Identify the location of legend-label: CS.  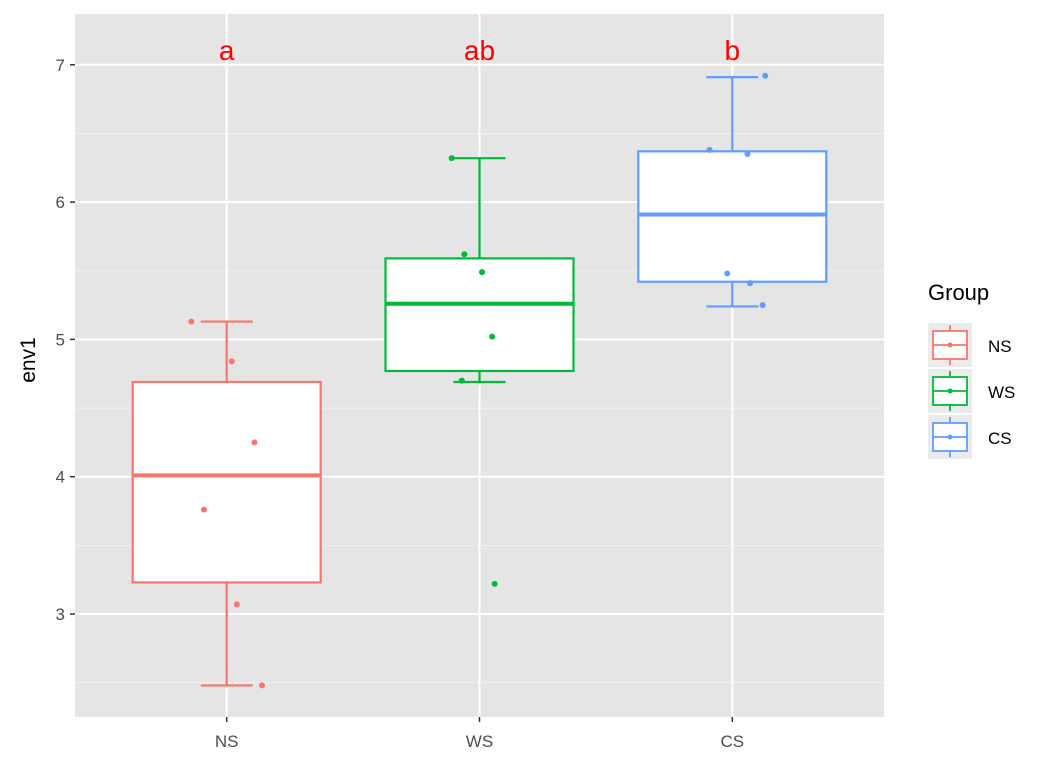
(1000, 438).